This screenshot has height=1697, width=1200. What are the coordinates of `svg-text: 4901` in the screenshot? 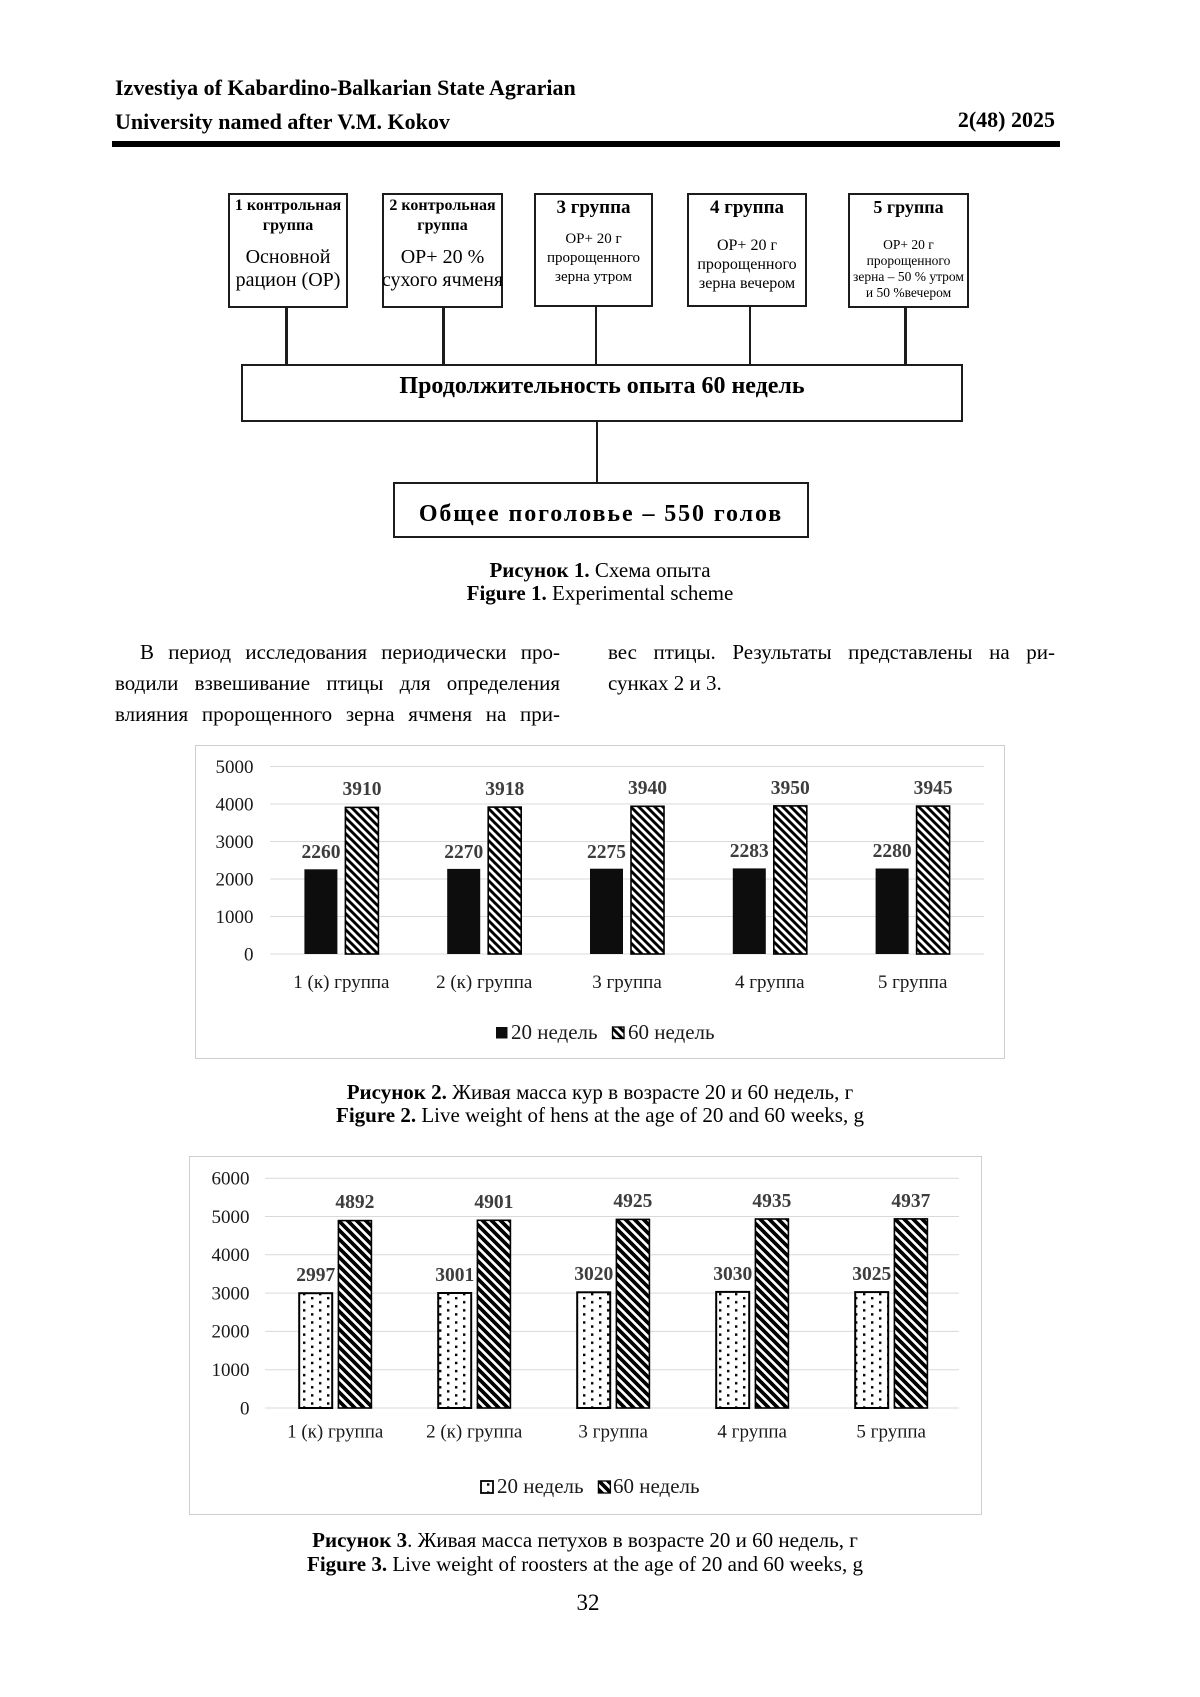 It's located at (493, 1202).